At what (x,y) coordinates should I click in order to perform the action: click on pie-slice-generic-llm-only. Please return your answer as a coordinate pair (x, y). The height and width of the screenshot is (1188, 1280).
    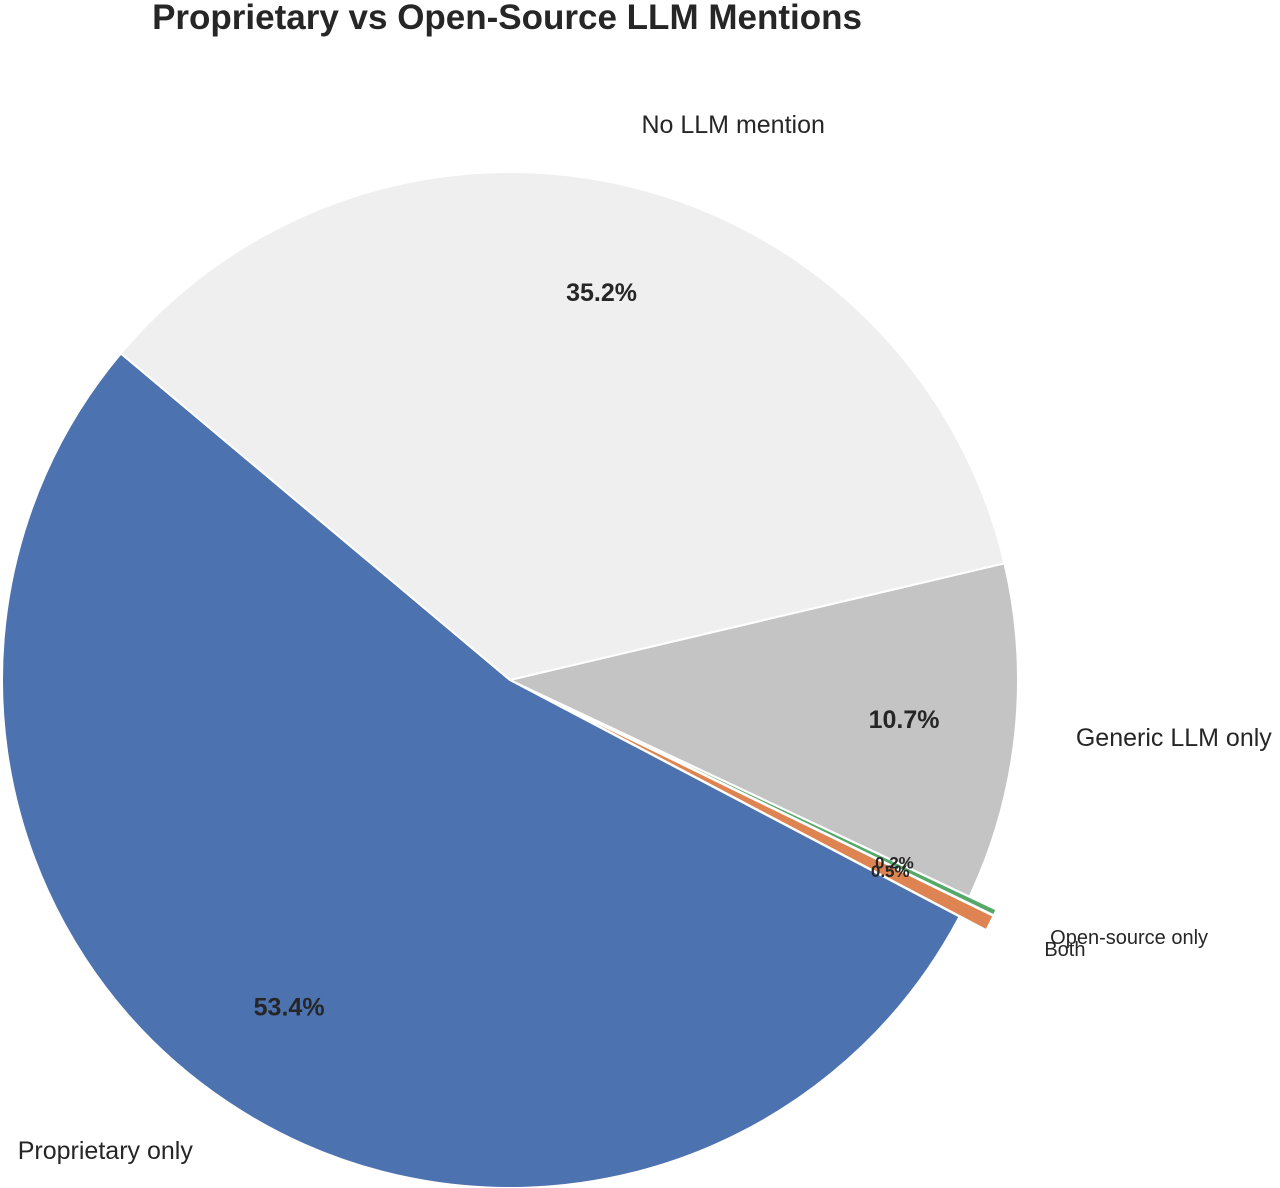
    Looking at the image, I should click on (764, 730).